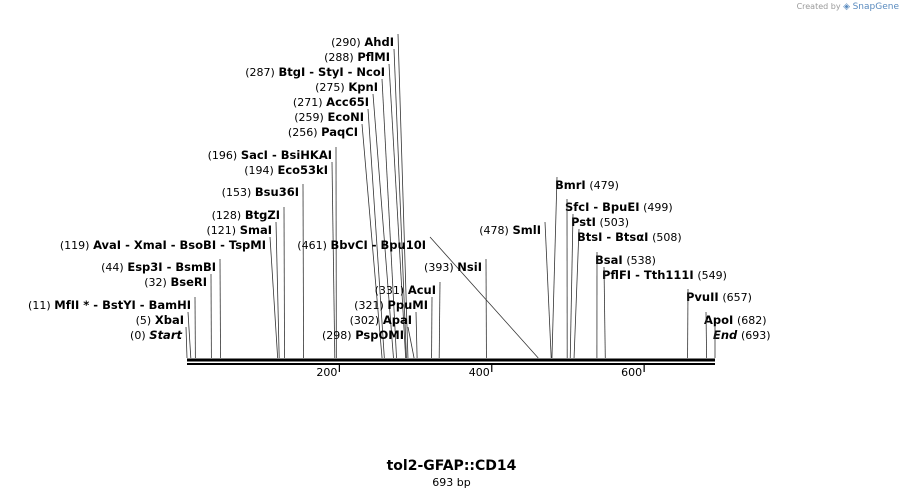 This screenshot has width=903, height=498. Describe the element at coordinates (179, 245) in the screenshot. I see `enzyme-names: AvaI - XmaI - BsoBI - TspMI` at that location.